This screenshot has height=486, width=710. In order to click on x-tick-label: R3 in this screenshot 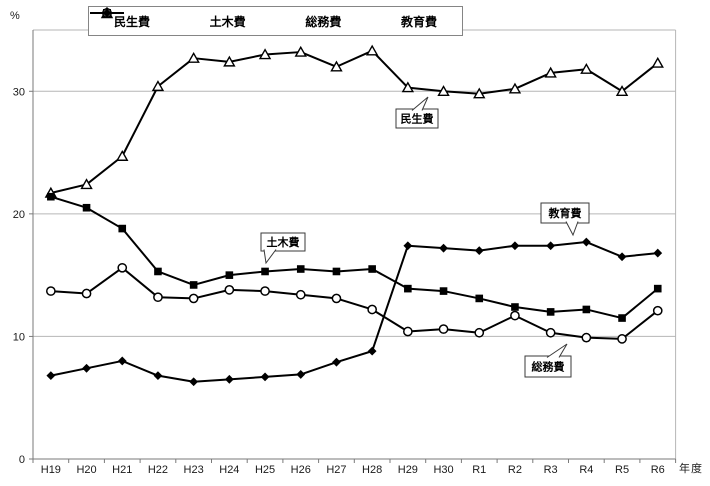, I will do `click(551, 470)`.